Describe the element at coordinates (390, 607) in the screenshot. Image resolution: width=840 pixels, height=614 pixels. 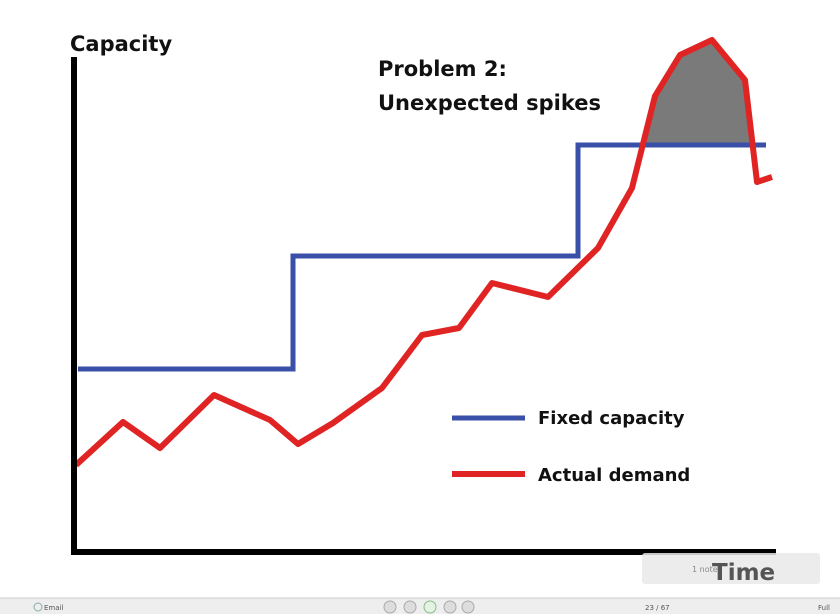
I see `first-button` at that location.